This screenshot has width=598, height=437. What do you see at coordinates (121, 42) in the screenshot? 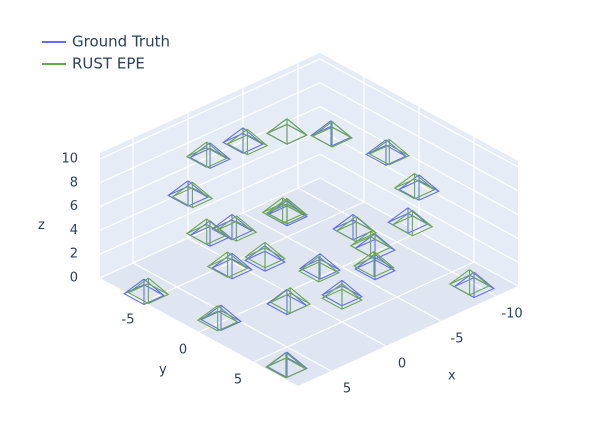
I see `legend-label: Ground Truth` at bounding box center [121, 42].